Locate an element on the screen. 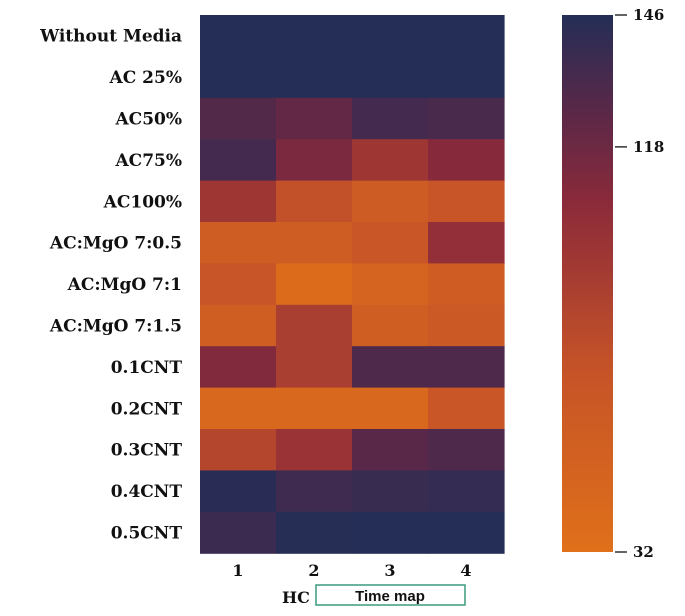 The height and width of the screenshot is (616, 685). column-label: 3 is located at coordinates (389, 570).